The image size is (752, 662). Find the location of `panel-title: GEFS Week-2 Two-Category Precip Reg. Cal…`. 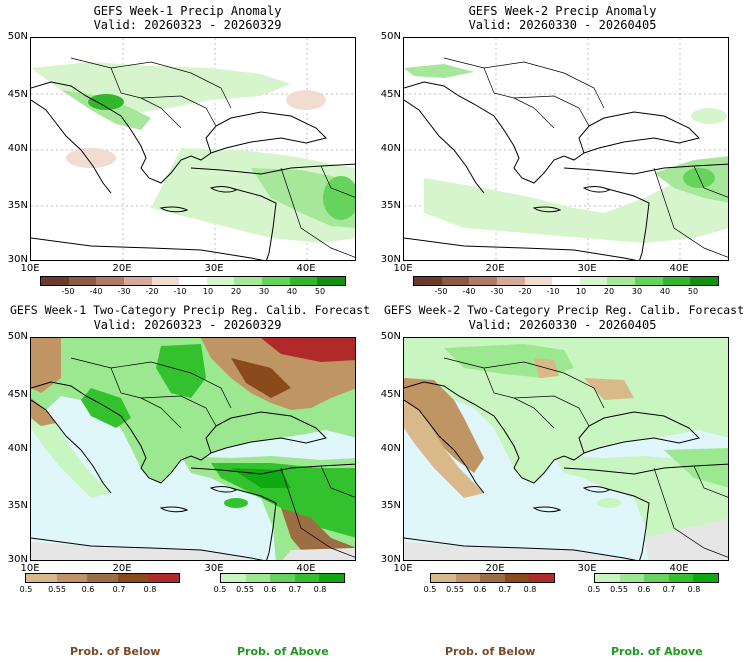

panel-title: GEFS Week-2 Two-Category Precip Reg. Cal… is located at coordinates (564, 310).